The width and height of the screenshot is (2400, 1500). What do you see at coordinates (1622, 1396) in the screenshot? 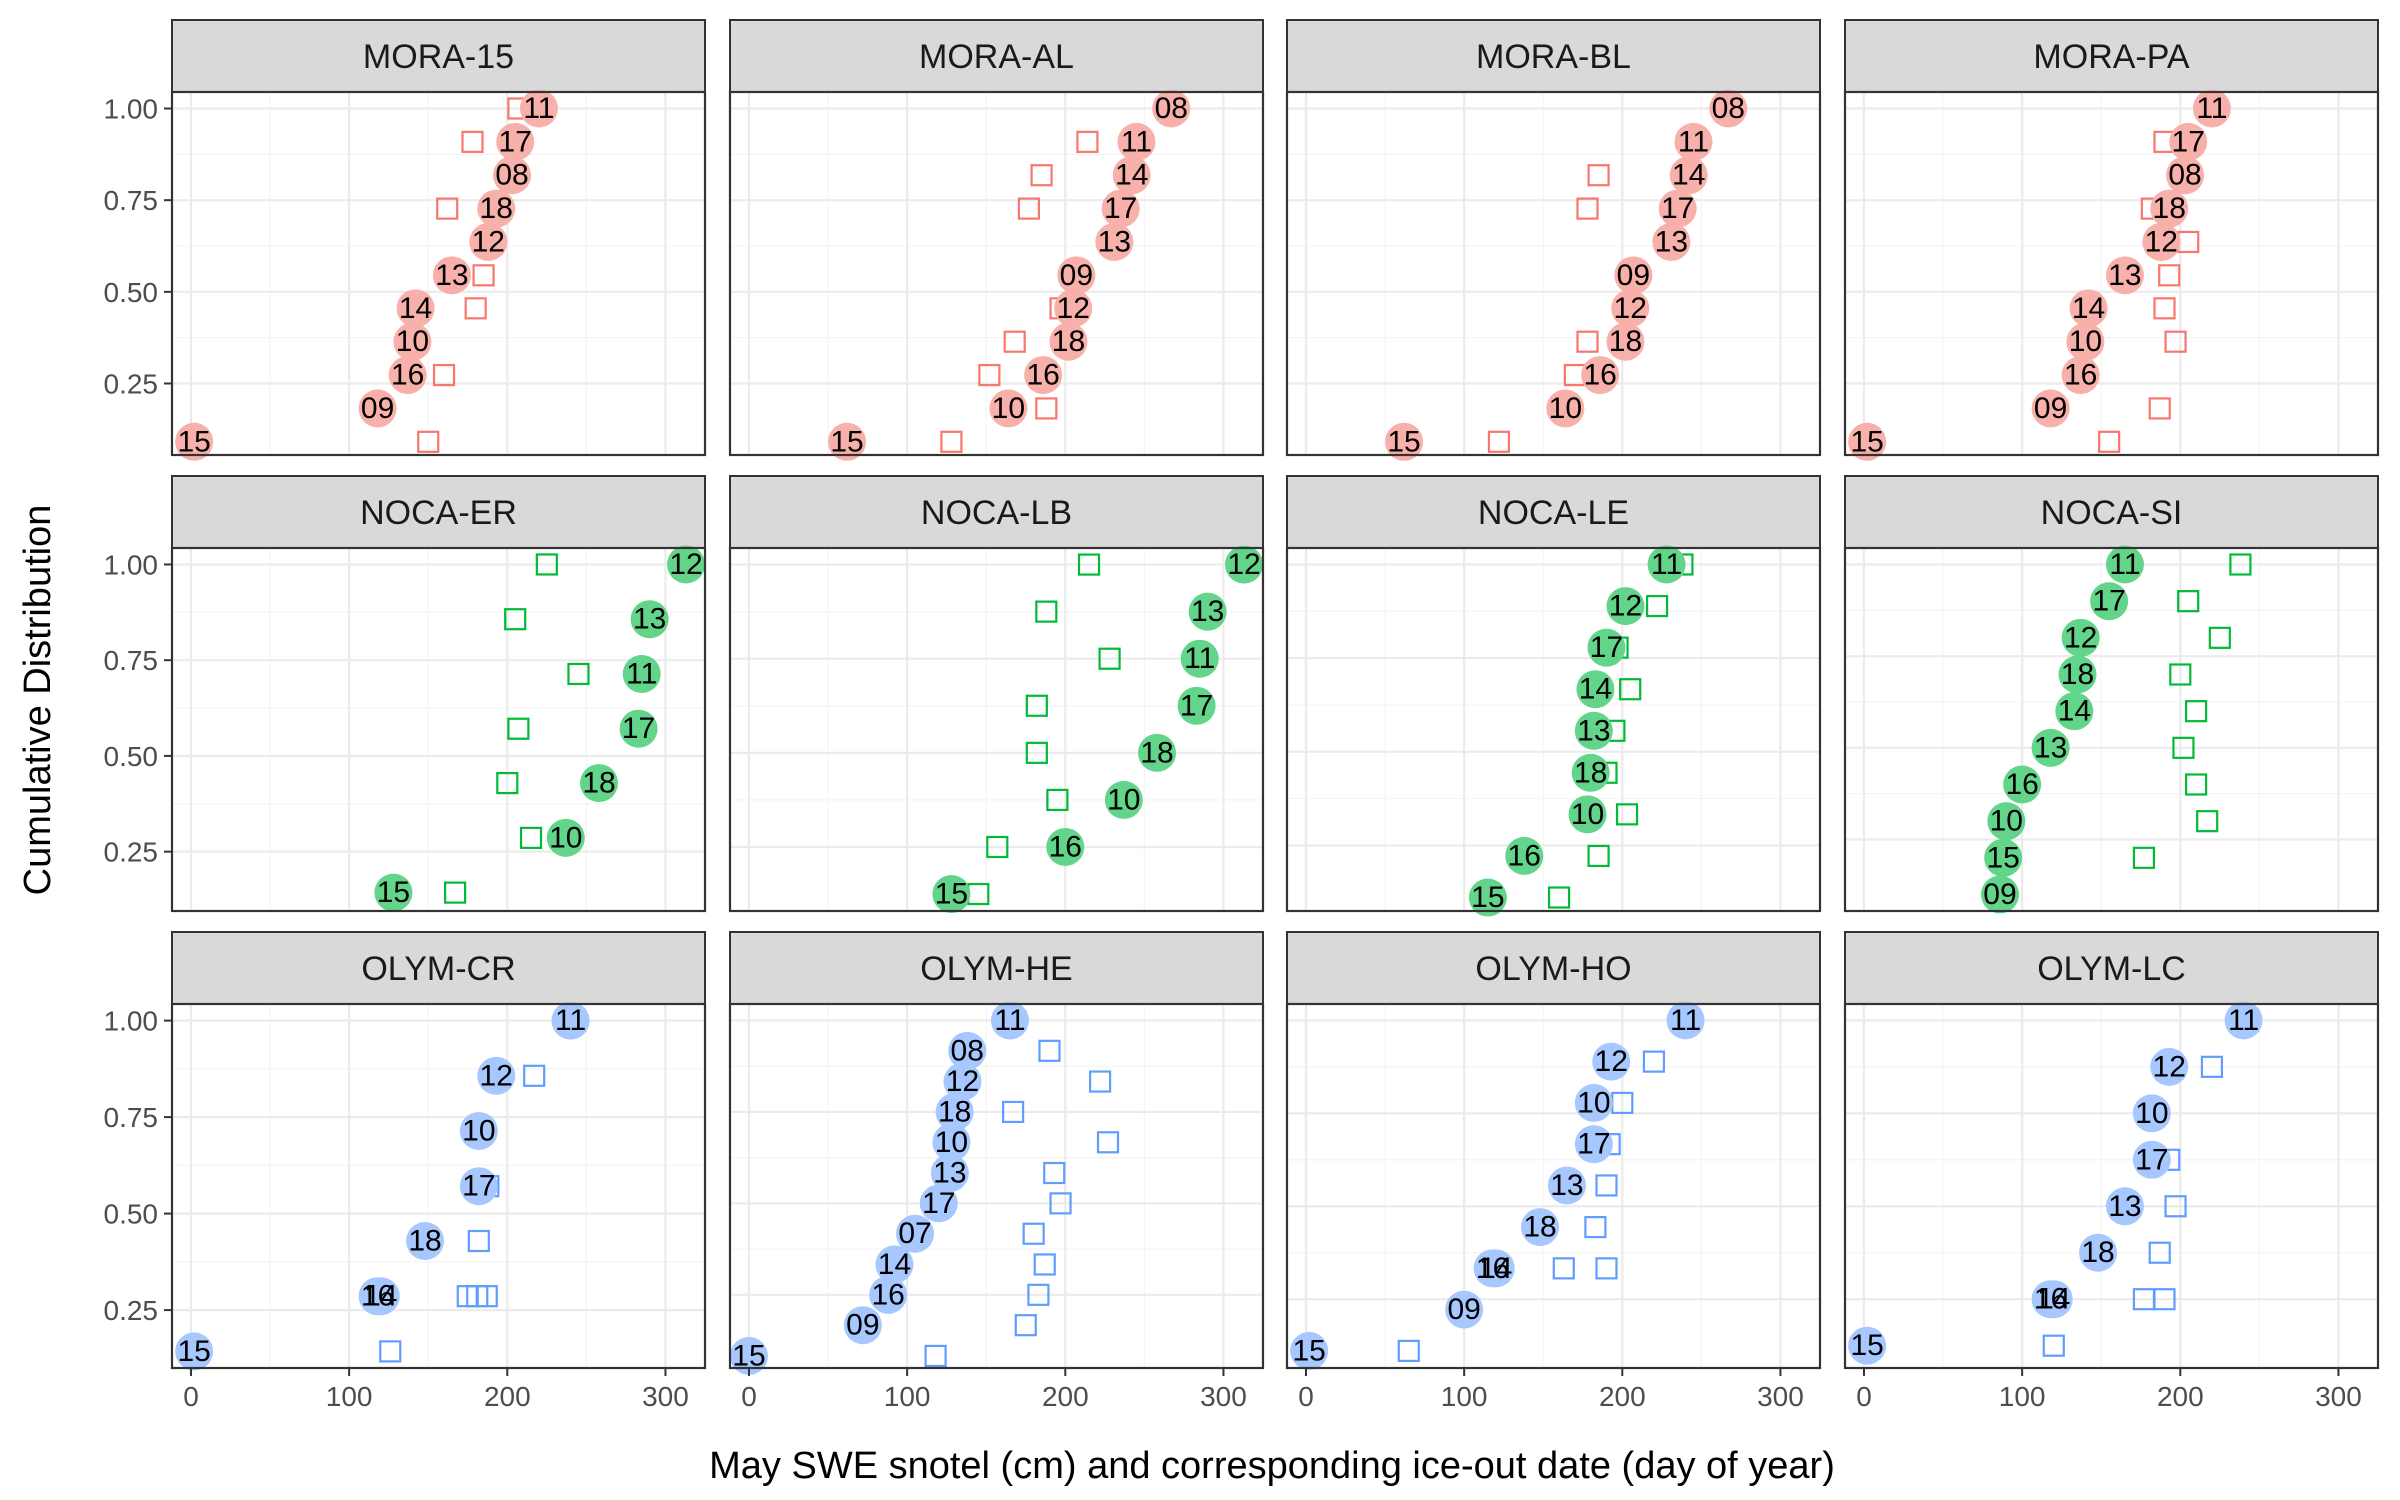
I see `x-tick-label: 200` at bounding box center [1622, 1396].